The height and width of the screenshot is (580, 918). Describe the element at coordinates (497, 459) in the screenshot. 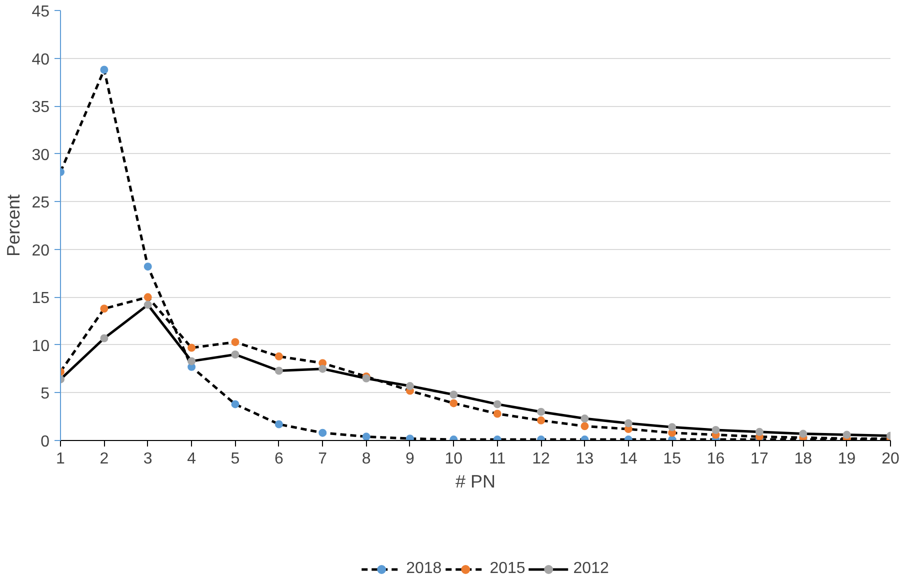

I see `x-tick-label: 11` at that location.